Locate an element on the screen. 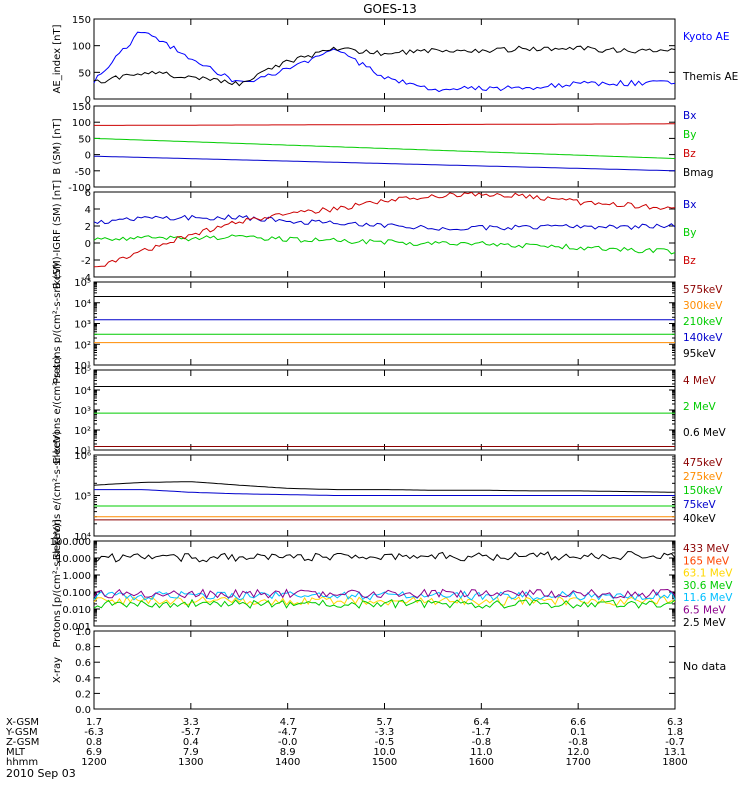  y-tick-label: 100 is located at coordinates (81, 123).